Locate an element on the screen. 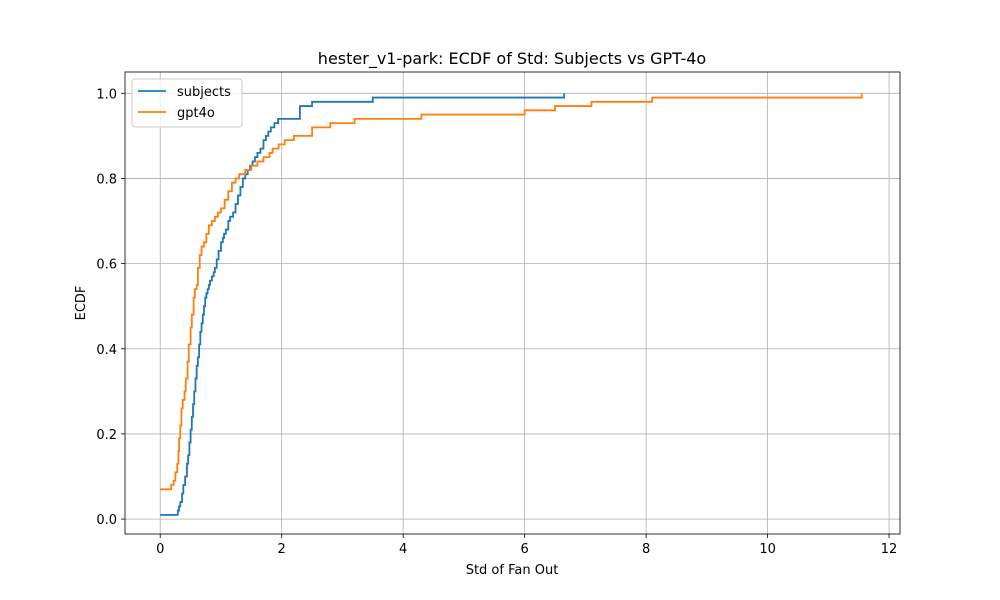  legend: subjects gpt4o is located at coordinates (187, 103).